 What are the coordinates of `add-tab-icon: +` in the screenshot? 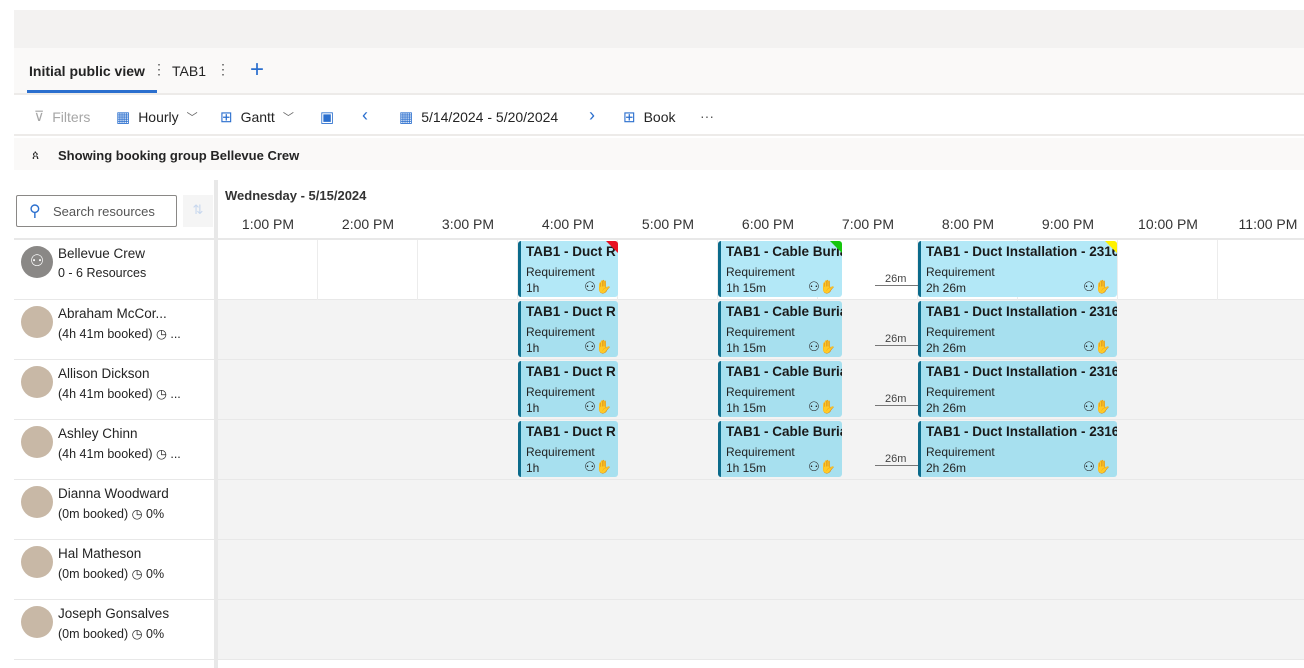 It's located at (257, 69).